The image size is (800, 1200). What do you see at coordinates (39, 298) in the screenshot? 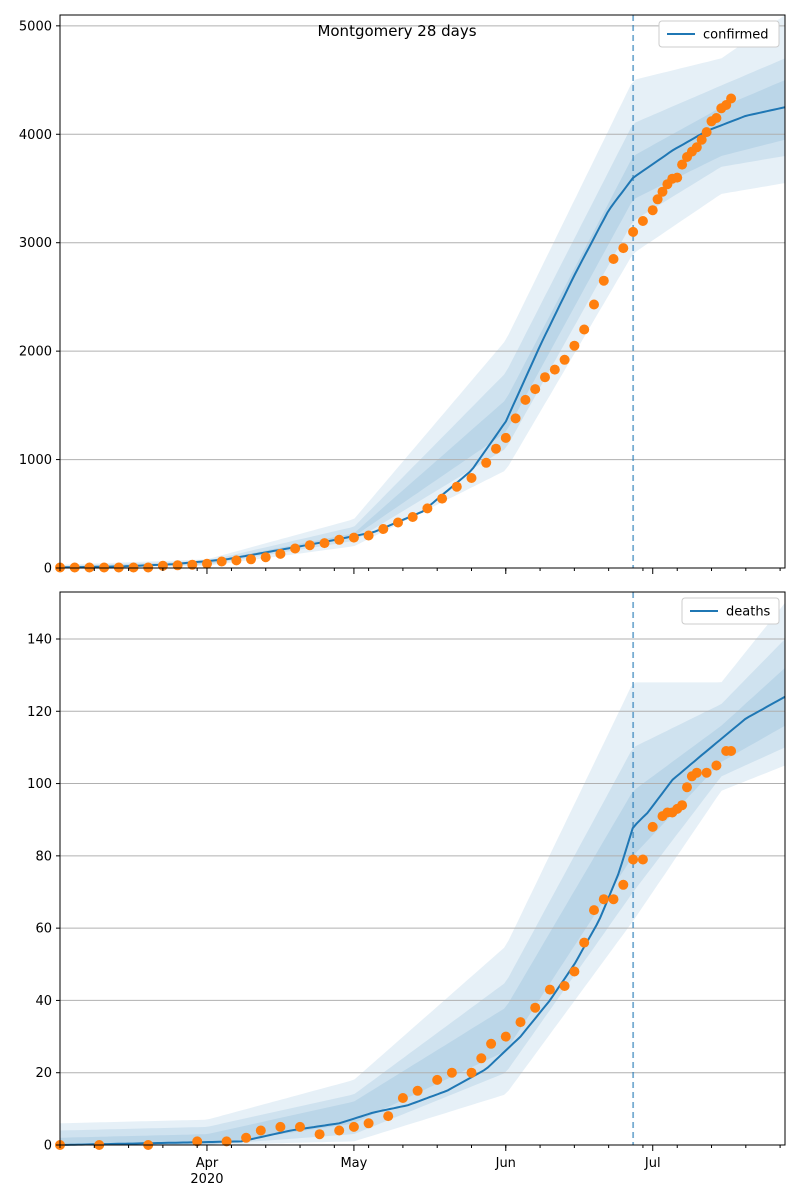
I see `confirmed-y-axis: 0 1000 2000 3000 4000 5000` at bounding box center [39, 298].